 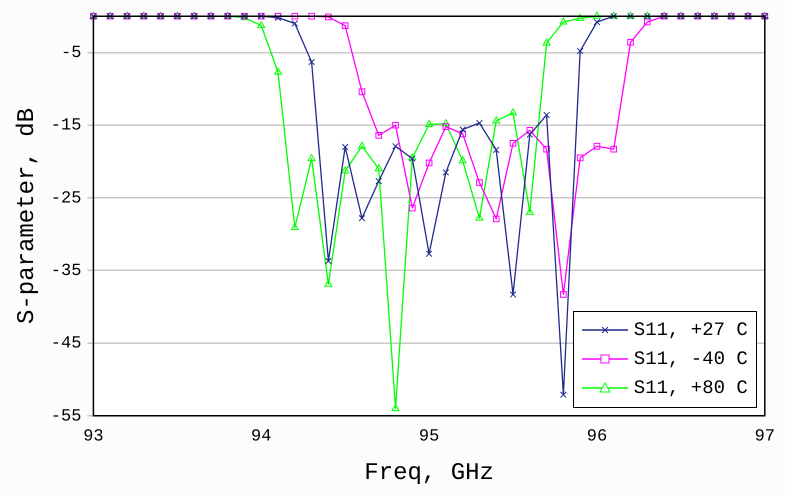 What do you see at coordinates (597, 437) in the screenshot?
I see `x-tick-label: 96` at bounding box center [597, 437].